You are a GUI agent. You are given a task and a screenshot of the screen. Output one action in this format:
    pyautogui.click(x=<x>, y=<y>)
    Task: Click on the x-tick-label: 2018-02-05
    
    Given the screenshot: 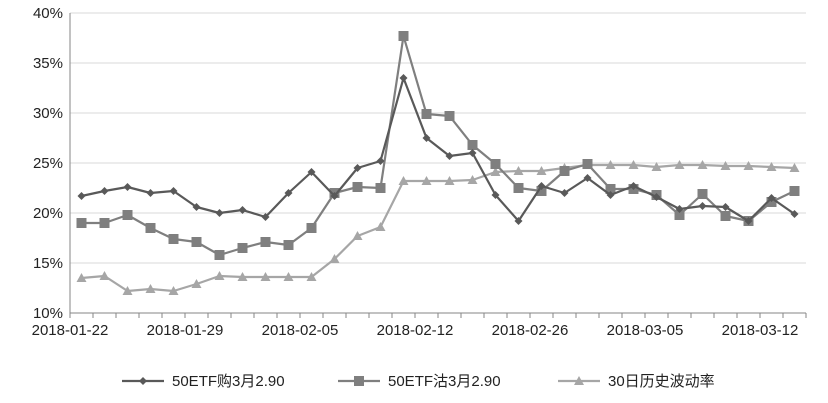 What is the action you would take?
    pyautogui.click(x=300, y=330)
    